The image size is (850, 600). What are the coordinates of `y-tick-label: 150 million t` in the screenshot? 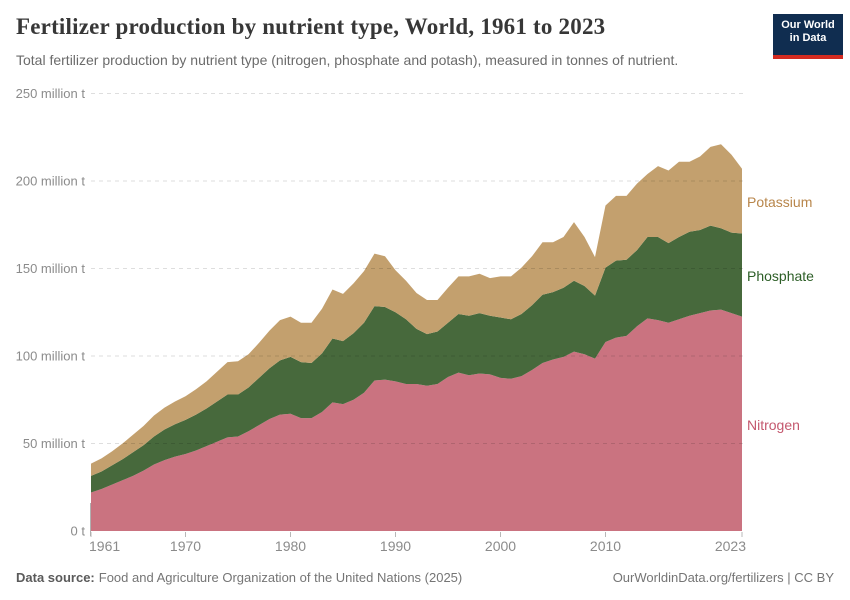 It's located at (51, 268).